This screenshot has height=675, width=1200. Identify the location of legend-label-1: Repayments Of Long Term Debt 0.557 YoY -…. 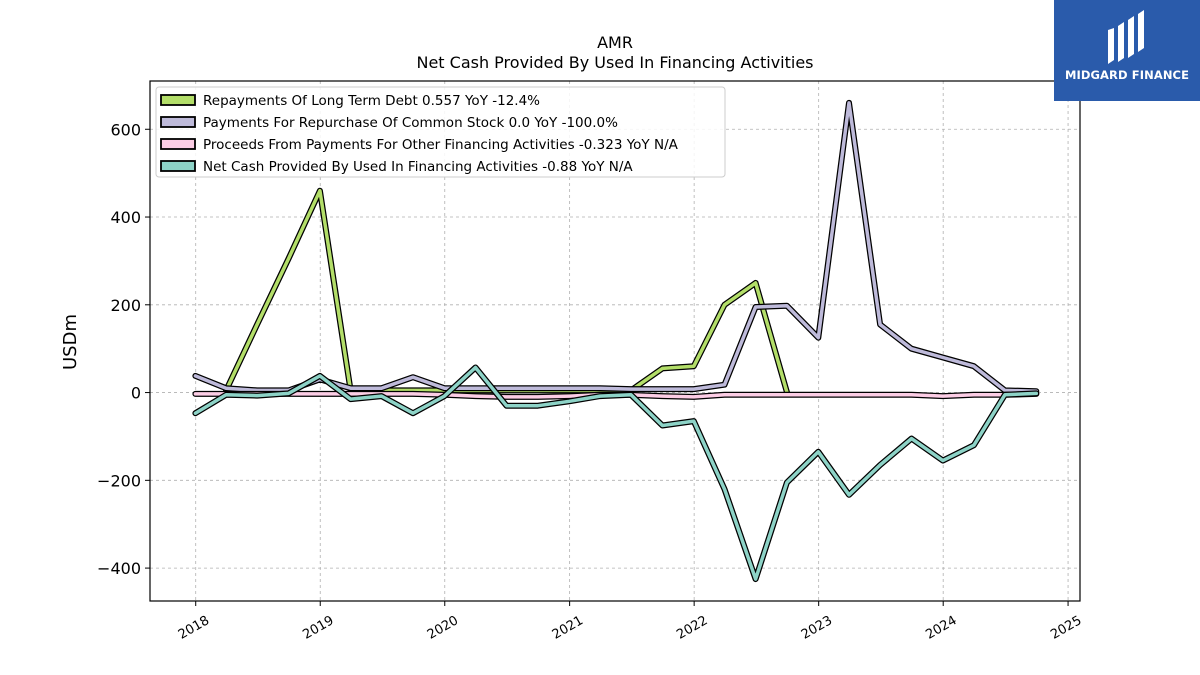
(371, 101).